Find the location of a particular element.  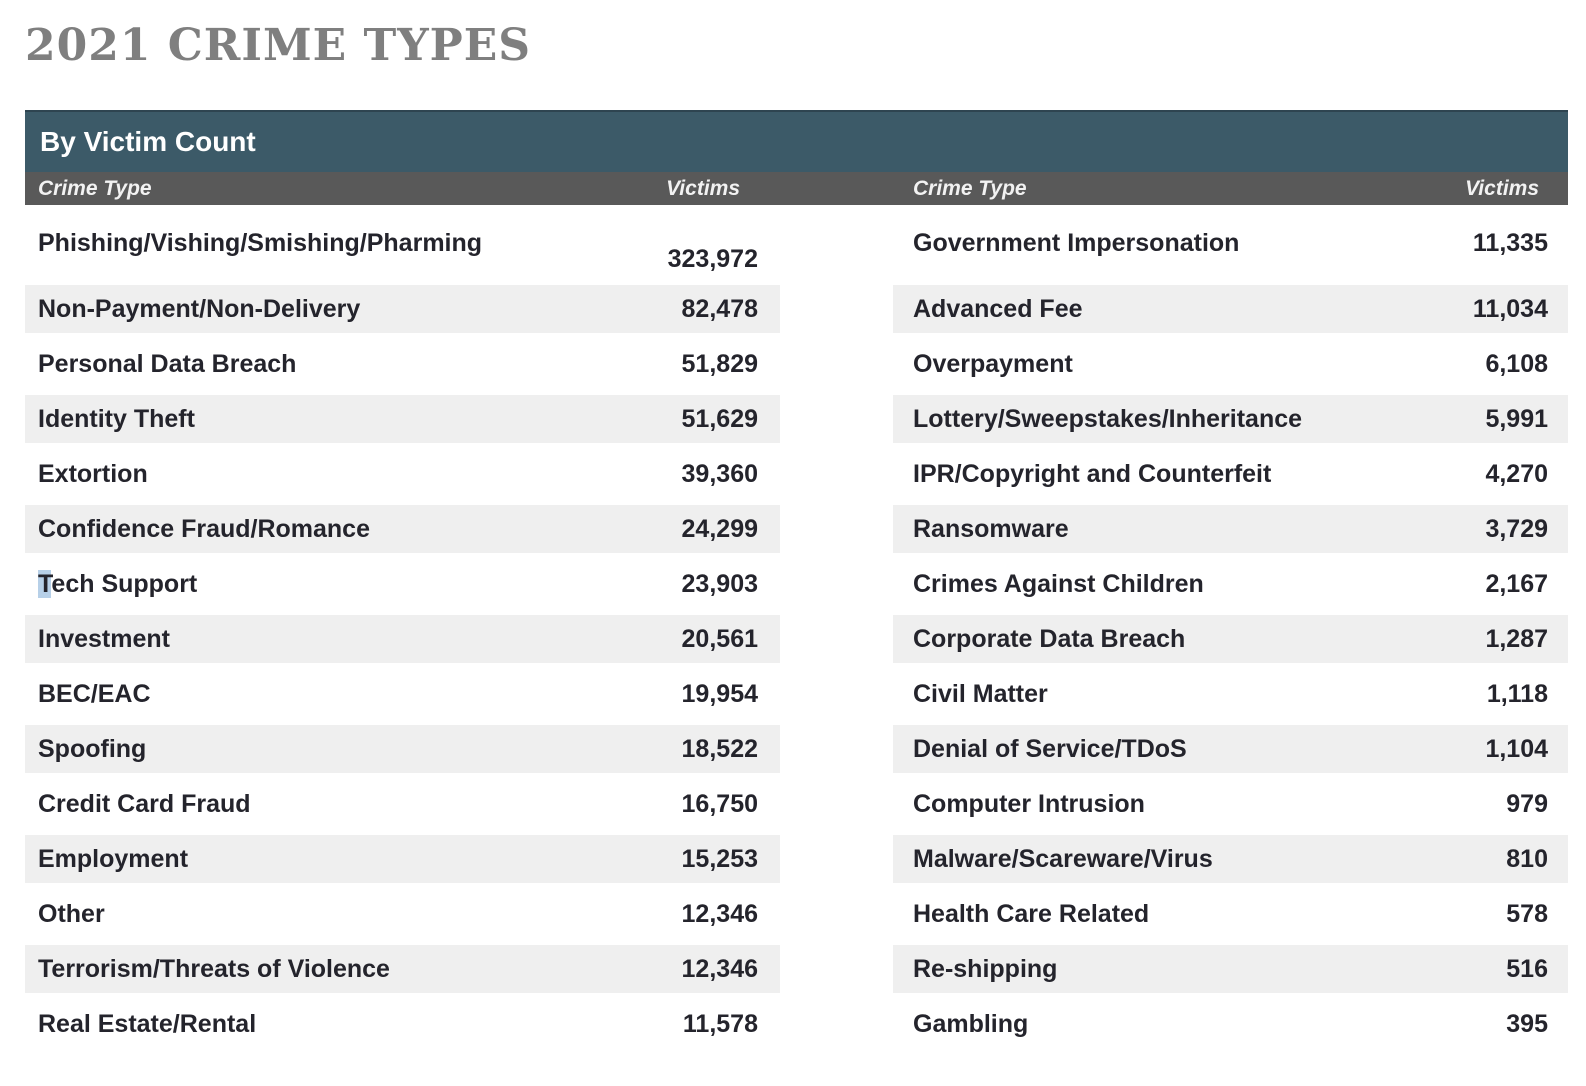

victims-cell: 1,118 is located at coordinates (1517, 694).